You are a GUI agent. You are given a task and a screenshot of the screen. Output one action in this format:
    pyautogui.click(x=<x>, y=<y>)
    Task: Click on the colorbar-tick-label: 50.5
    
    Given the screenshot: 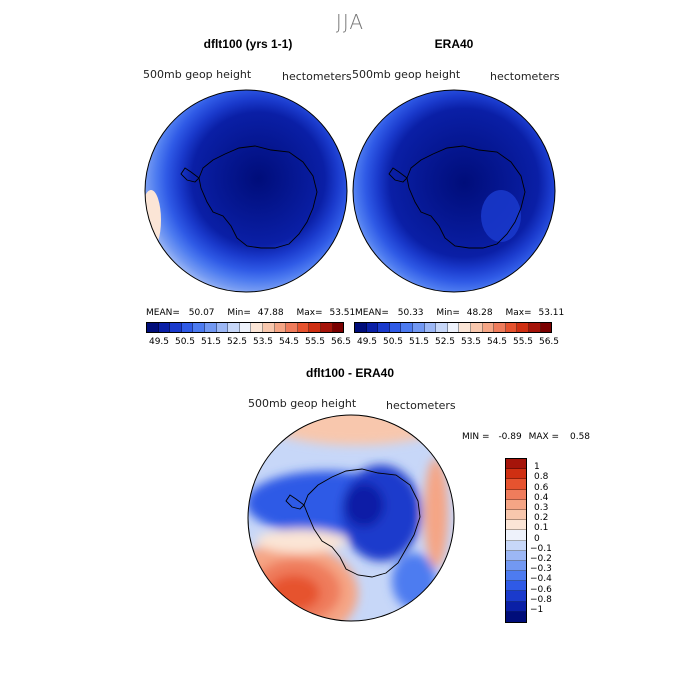 What is the action you would take?
    pyautogui.click(x=393, y=342)
    